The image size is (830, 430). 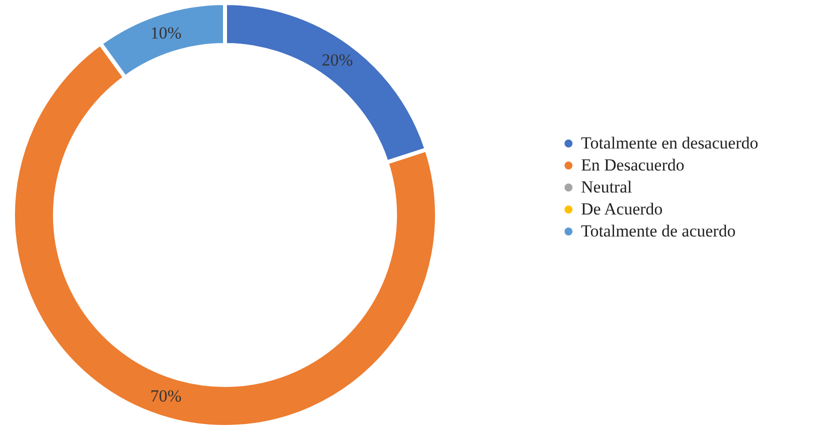 I want to click on legend-label: En Desacuerdo, so click(x=632, y=165).